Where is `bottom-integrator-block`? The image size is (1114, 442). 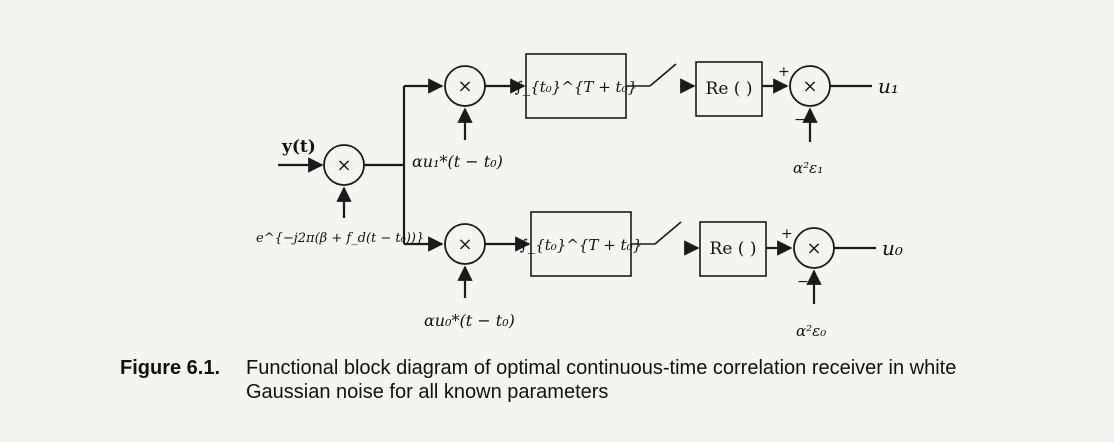
bottom-integrator-block is located at coordinates (581, 244).